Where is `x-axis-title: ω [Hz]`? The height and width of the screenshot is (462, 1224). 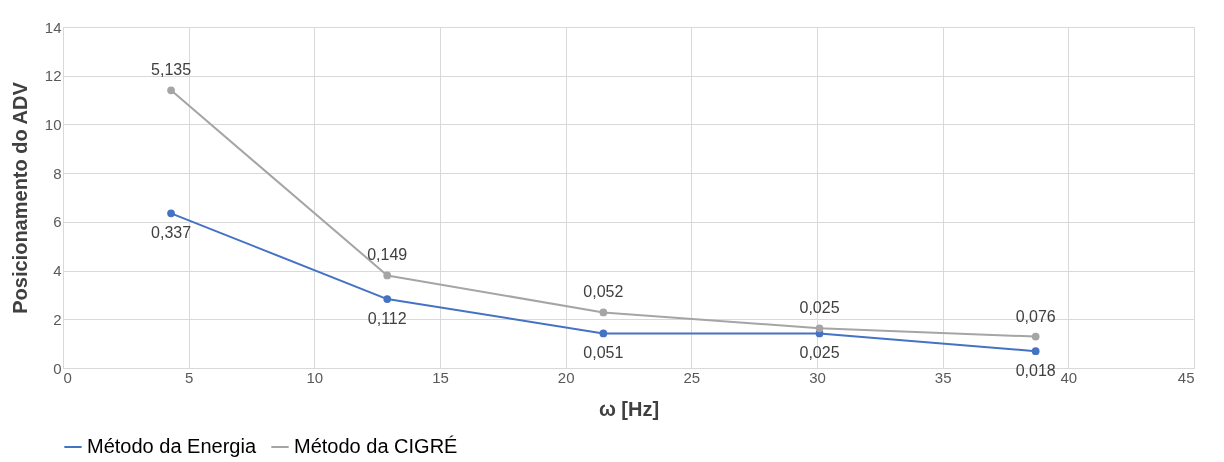
x-axis-title: ω [Hz] is located at coordinates (629, 408).